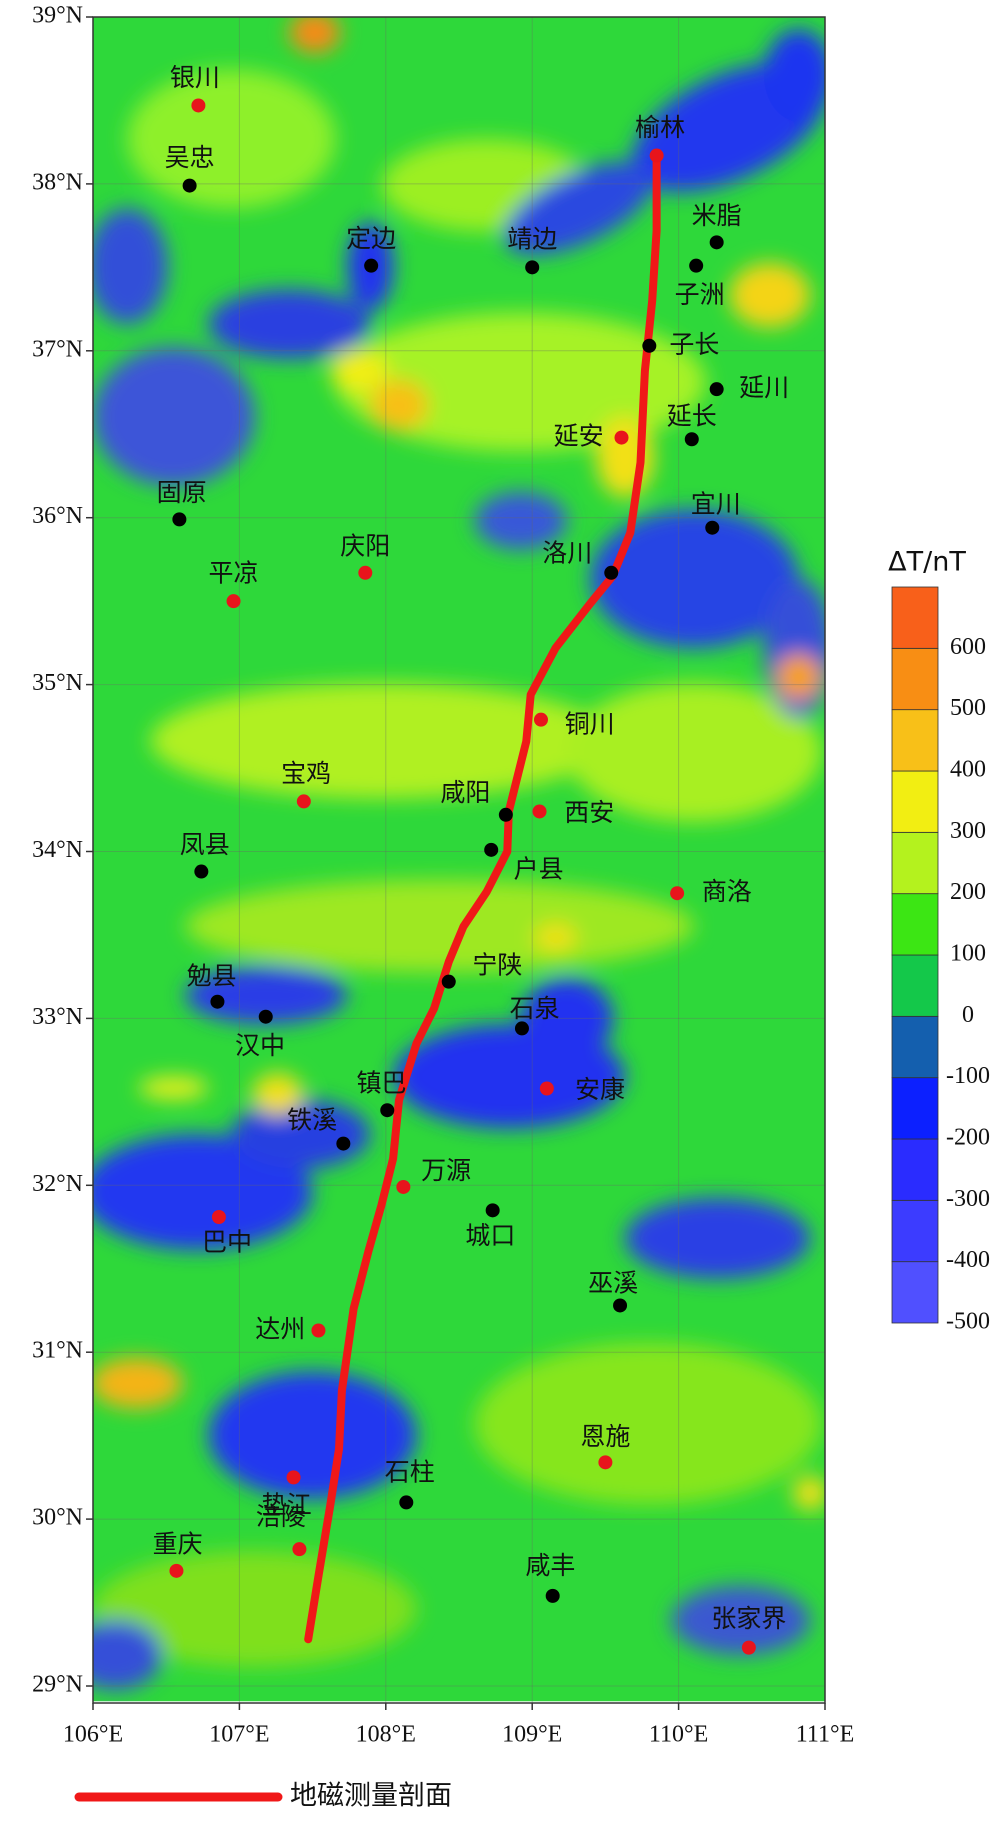 Image resolution: width=1000 pixels, height=1822 pixels. What do you see at coordinates (590, 723) in the screenshot?
I see `city-label: 铜川` at bounding box center [590, 723].